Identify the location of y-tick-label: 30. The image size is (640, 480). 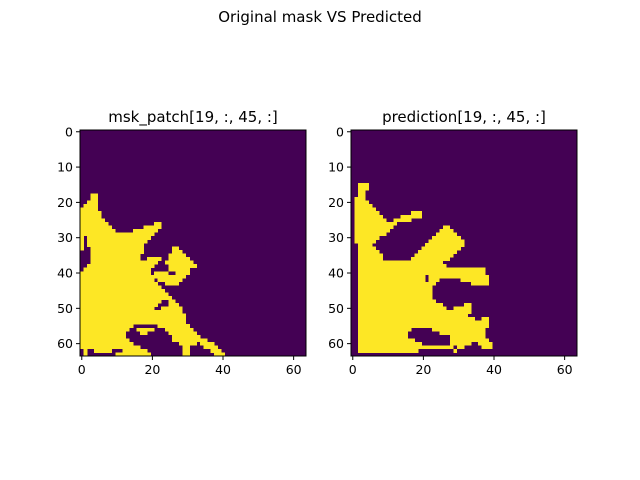
(65, 237).